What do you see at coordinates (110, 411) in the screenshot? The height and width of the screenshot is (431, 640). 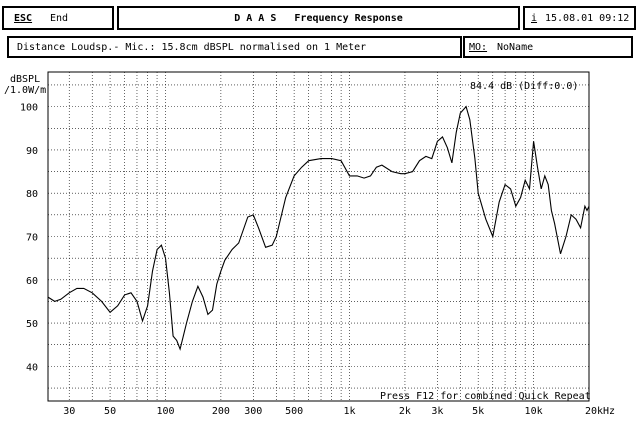 I see `x-tick-label: 50` at bounding box center [110, 411].